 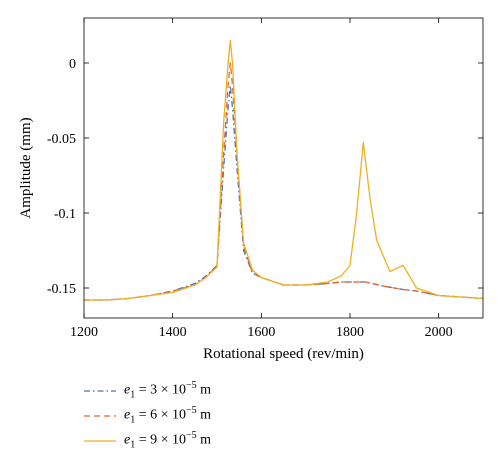 What do you see at coordinates (168, 390) in the screenshot?
I see `legend-label: e1 = 3 × 10−5 m` at bounding box center [168, 390].